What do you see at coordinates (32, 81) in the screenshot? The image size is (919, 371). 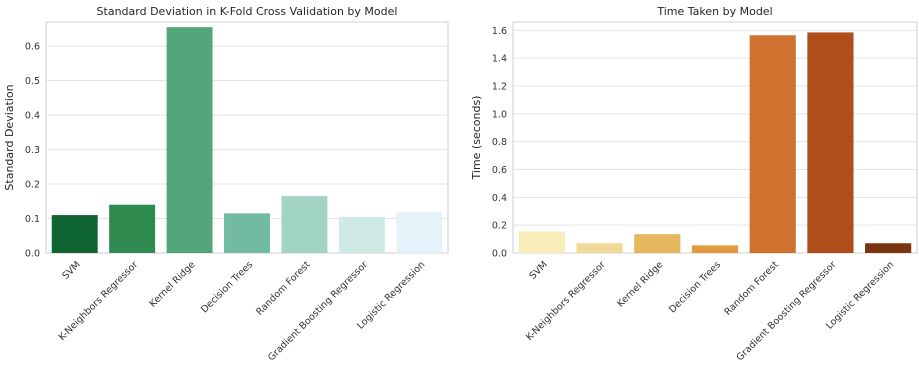 I see `y-tick-label: 0.5` at bounding box center [32, 81].